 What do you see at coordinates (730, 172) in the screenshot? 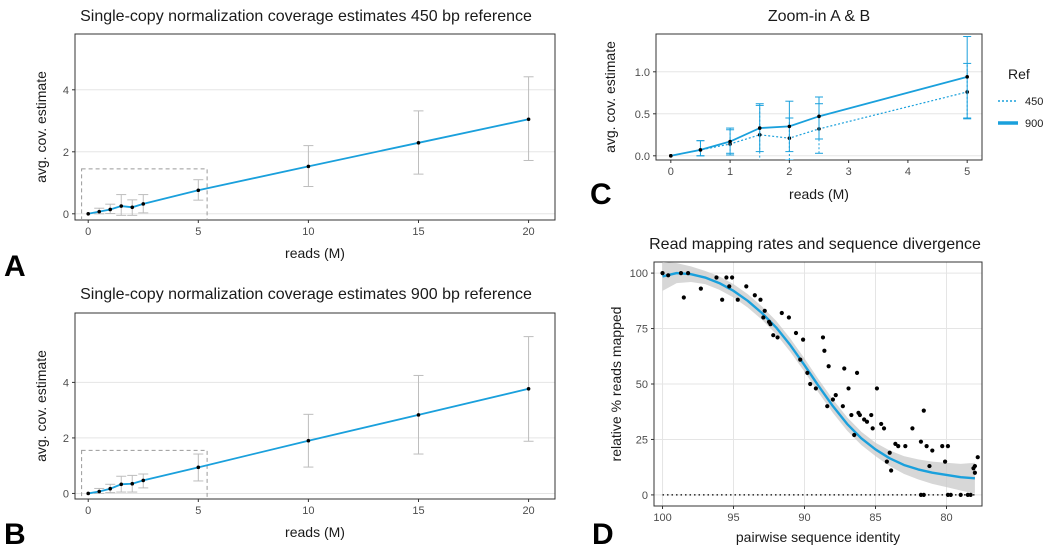
I see `x-tick-label: 1` at bounding box center [730, 172].